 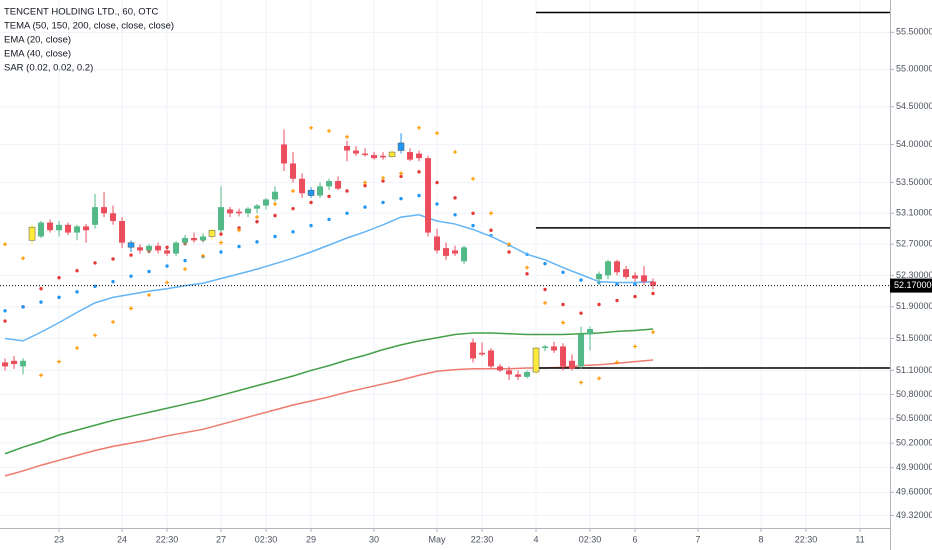 What do you see at coordinates (635, 539) in the screenshot?
I see `x-tick-label: 6` at bounding box center [635, 539].